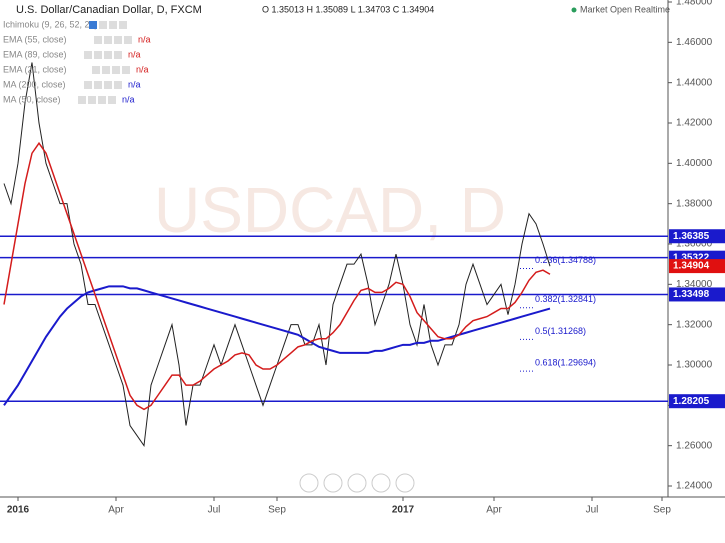 Image resolution: width=725 pixels, height=543 pixels. Describe the element at coordinates (694, 123) in the screenshot. I see `y-tick-label: 1.42000` at that location.